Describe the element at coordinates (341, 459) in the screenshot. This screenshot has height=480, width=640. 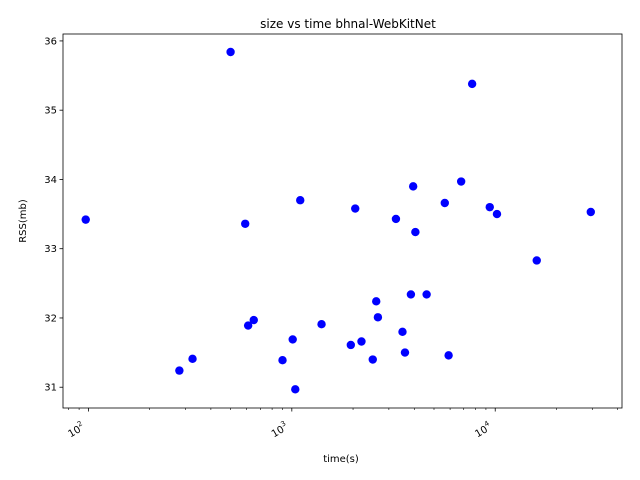
I see `x-axis-title: time(s)` at that location.